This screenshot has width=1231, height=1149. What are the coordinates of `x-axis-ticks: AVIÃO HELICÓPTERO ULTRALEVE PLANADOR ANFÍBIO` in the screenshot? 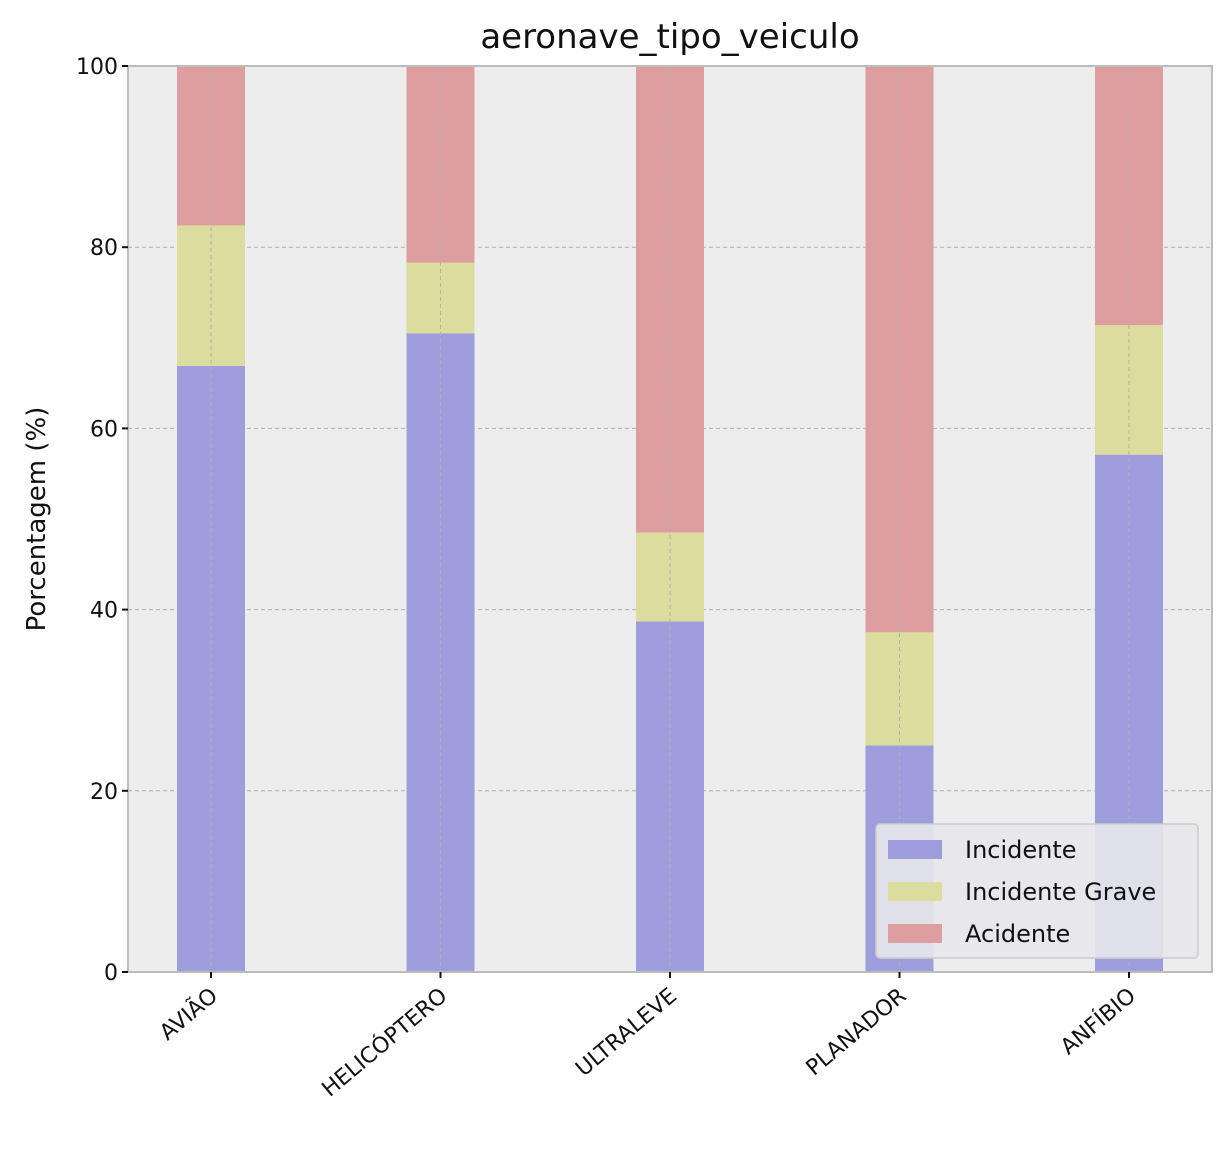 It's located at (647, 1037).